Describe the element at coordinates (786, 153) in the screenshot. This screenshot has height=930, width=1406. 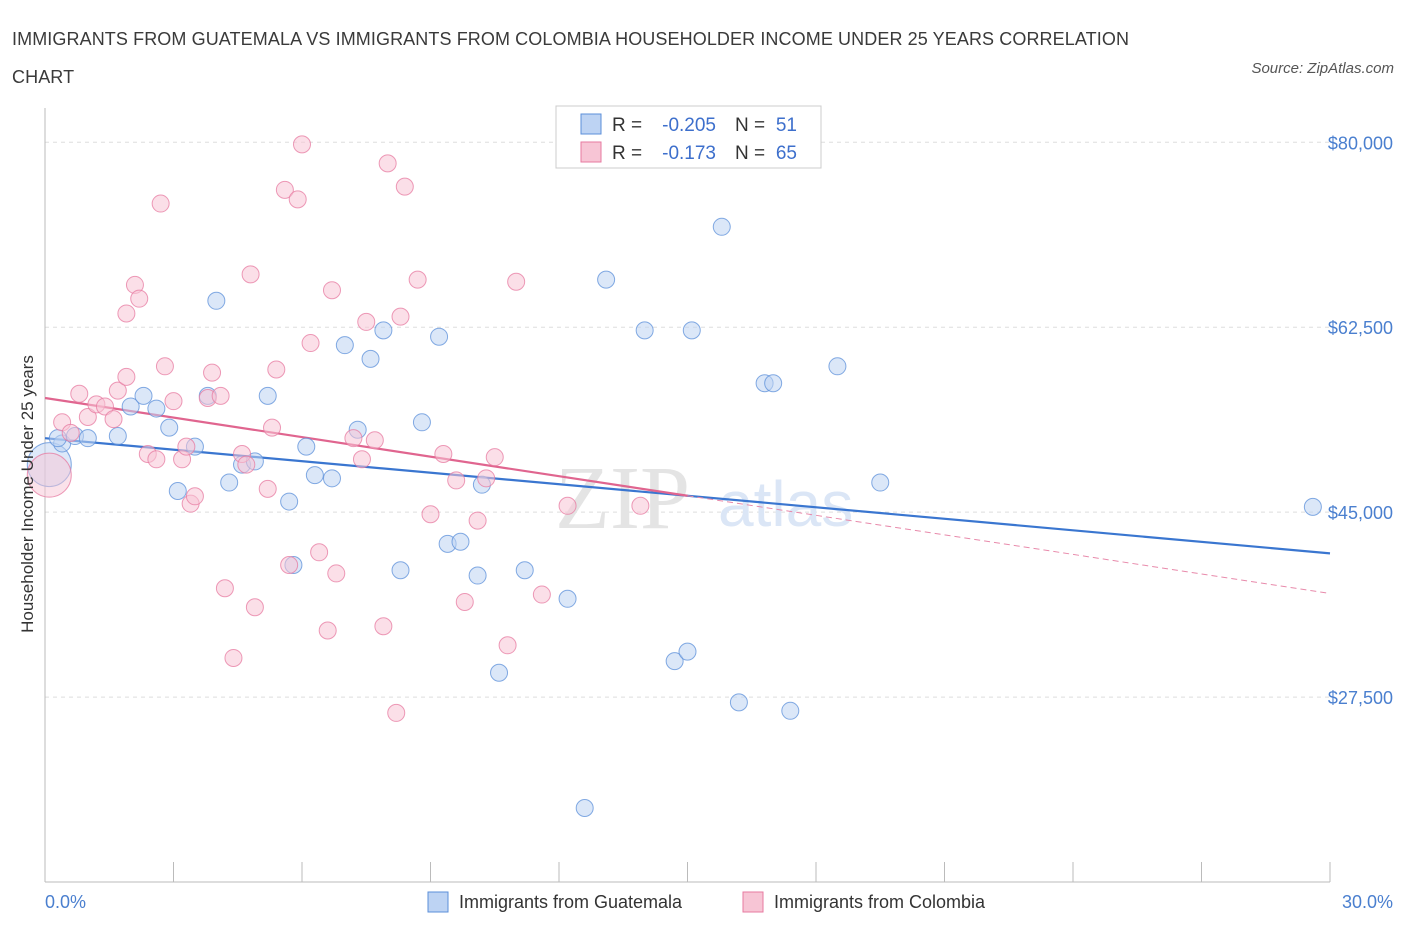
I see `legend-n-value: 65` at that location.